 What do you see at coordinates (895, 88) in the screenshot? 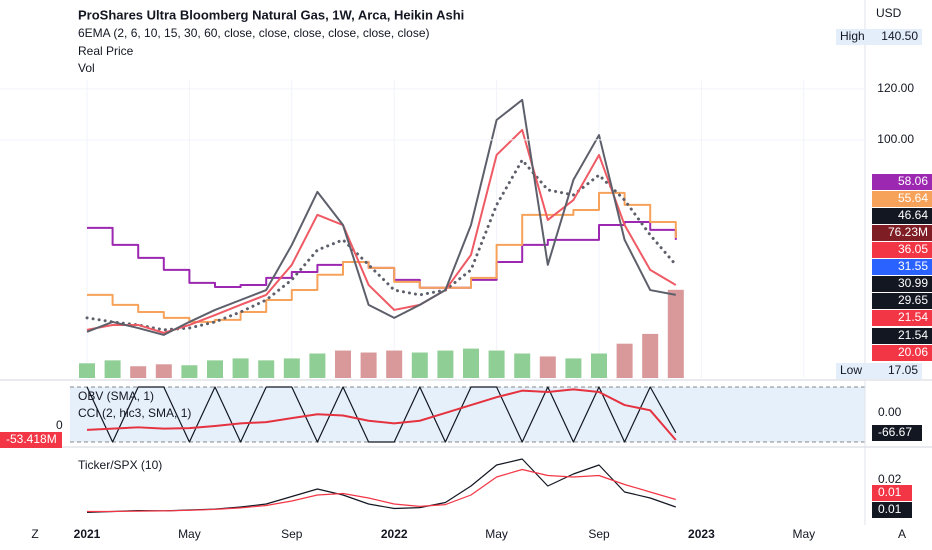
I see `y-tick-label: 120.00` at bounding box center [895, 88].